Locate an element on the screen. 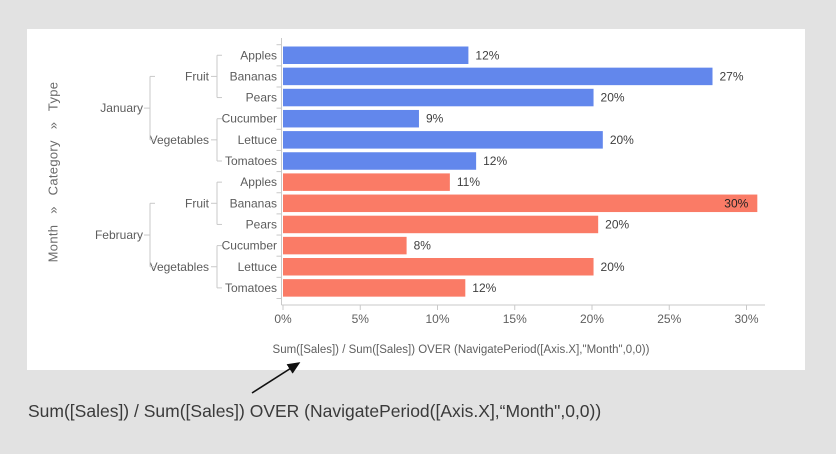 The width and height of the screenshot is (836, 454). hierarchy-axis-title: Month » Category » Type is located at coordinates (53, 172).